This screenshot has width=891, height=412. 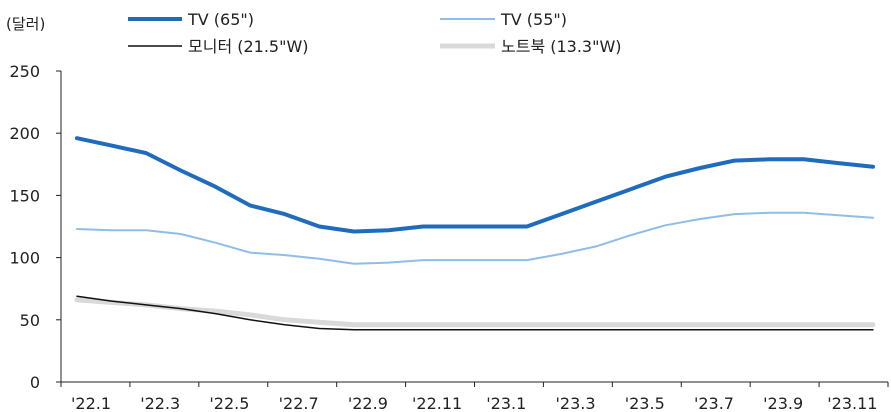 What do you see at coordinates (220, 19) in the screenshot?
I see `legend-label-0: TV (65")` at bounding box center [220, 19].